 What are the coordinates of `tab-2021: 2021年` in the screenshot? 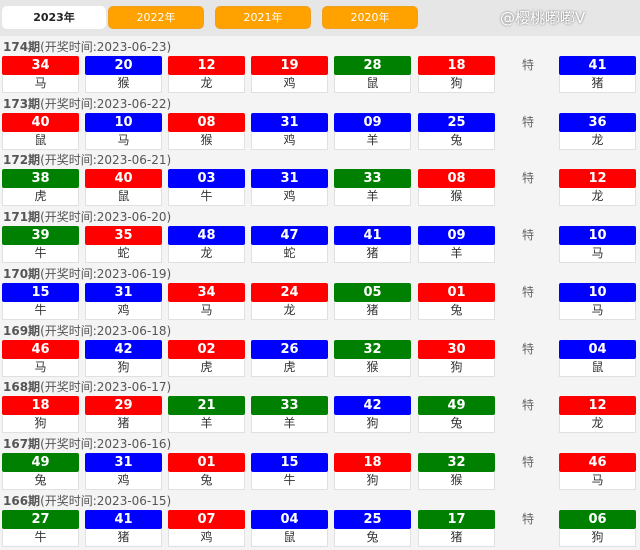 It's located at (263, 17).